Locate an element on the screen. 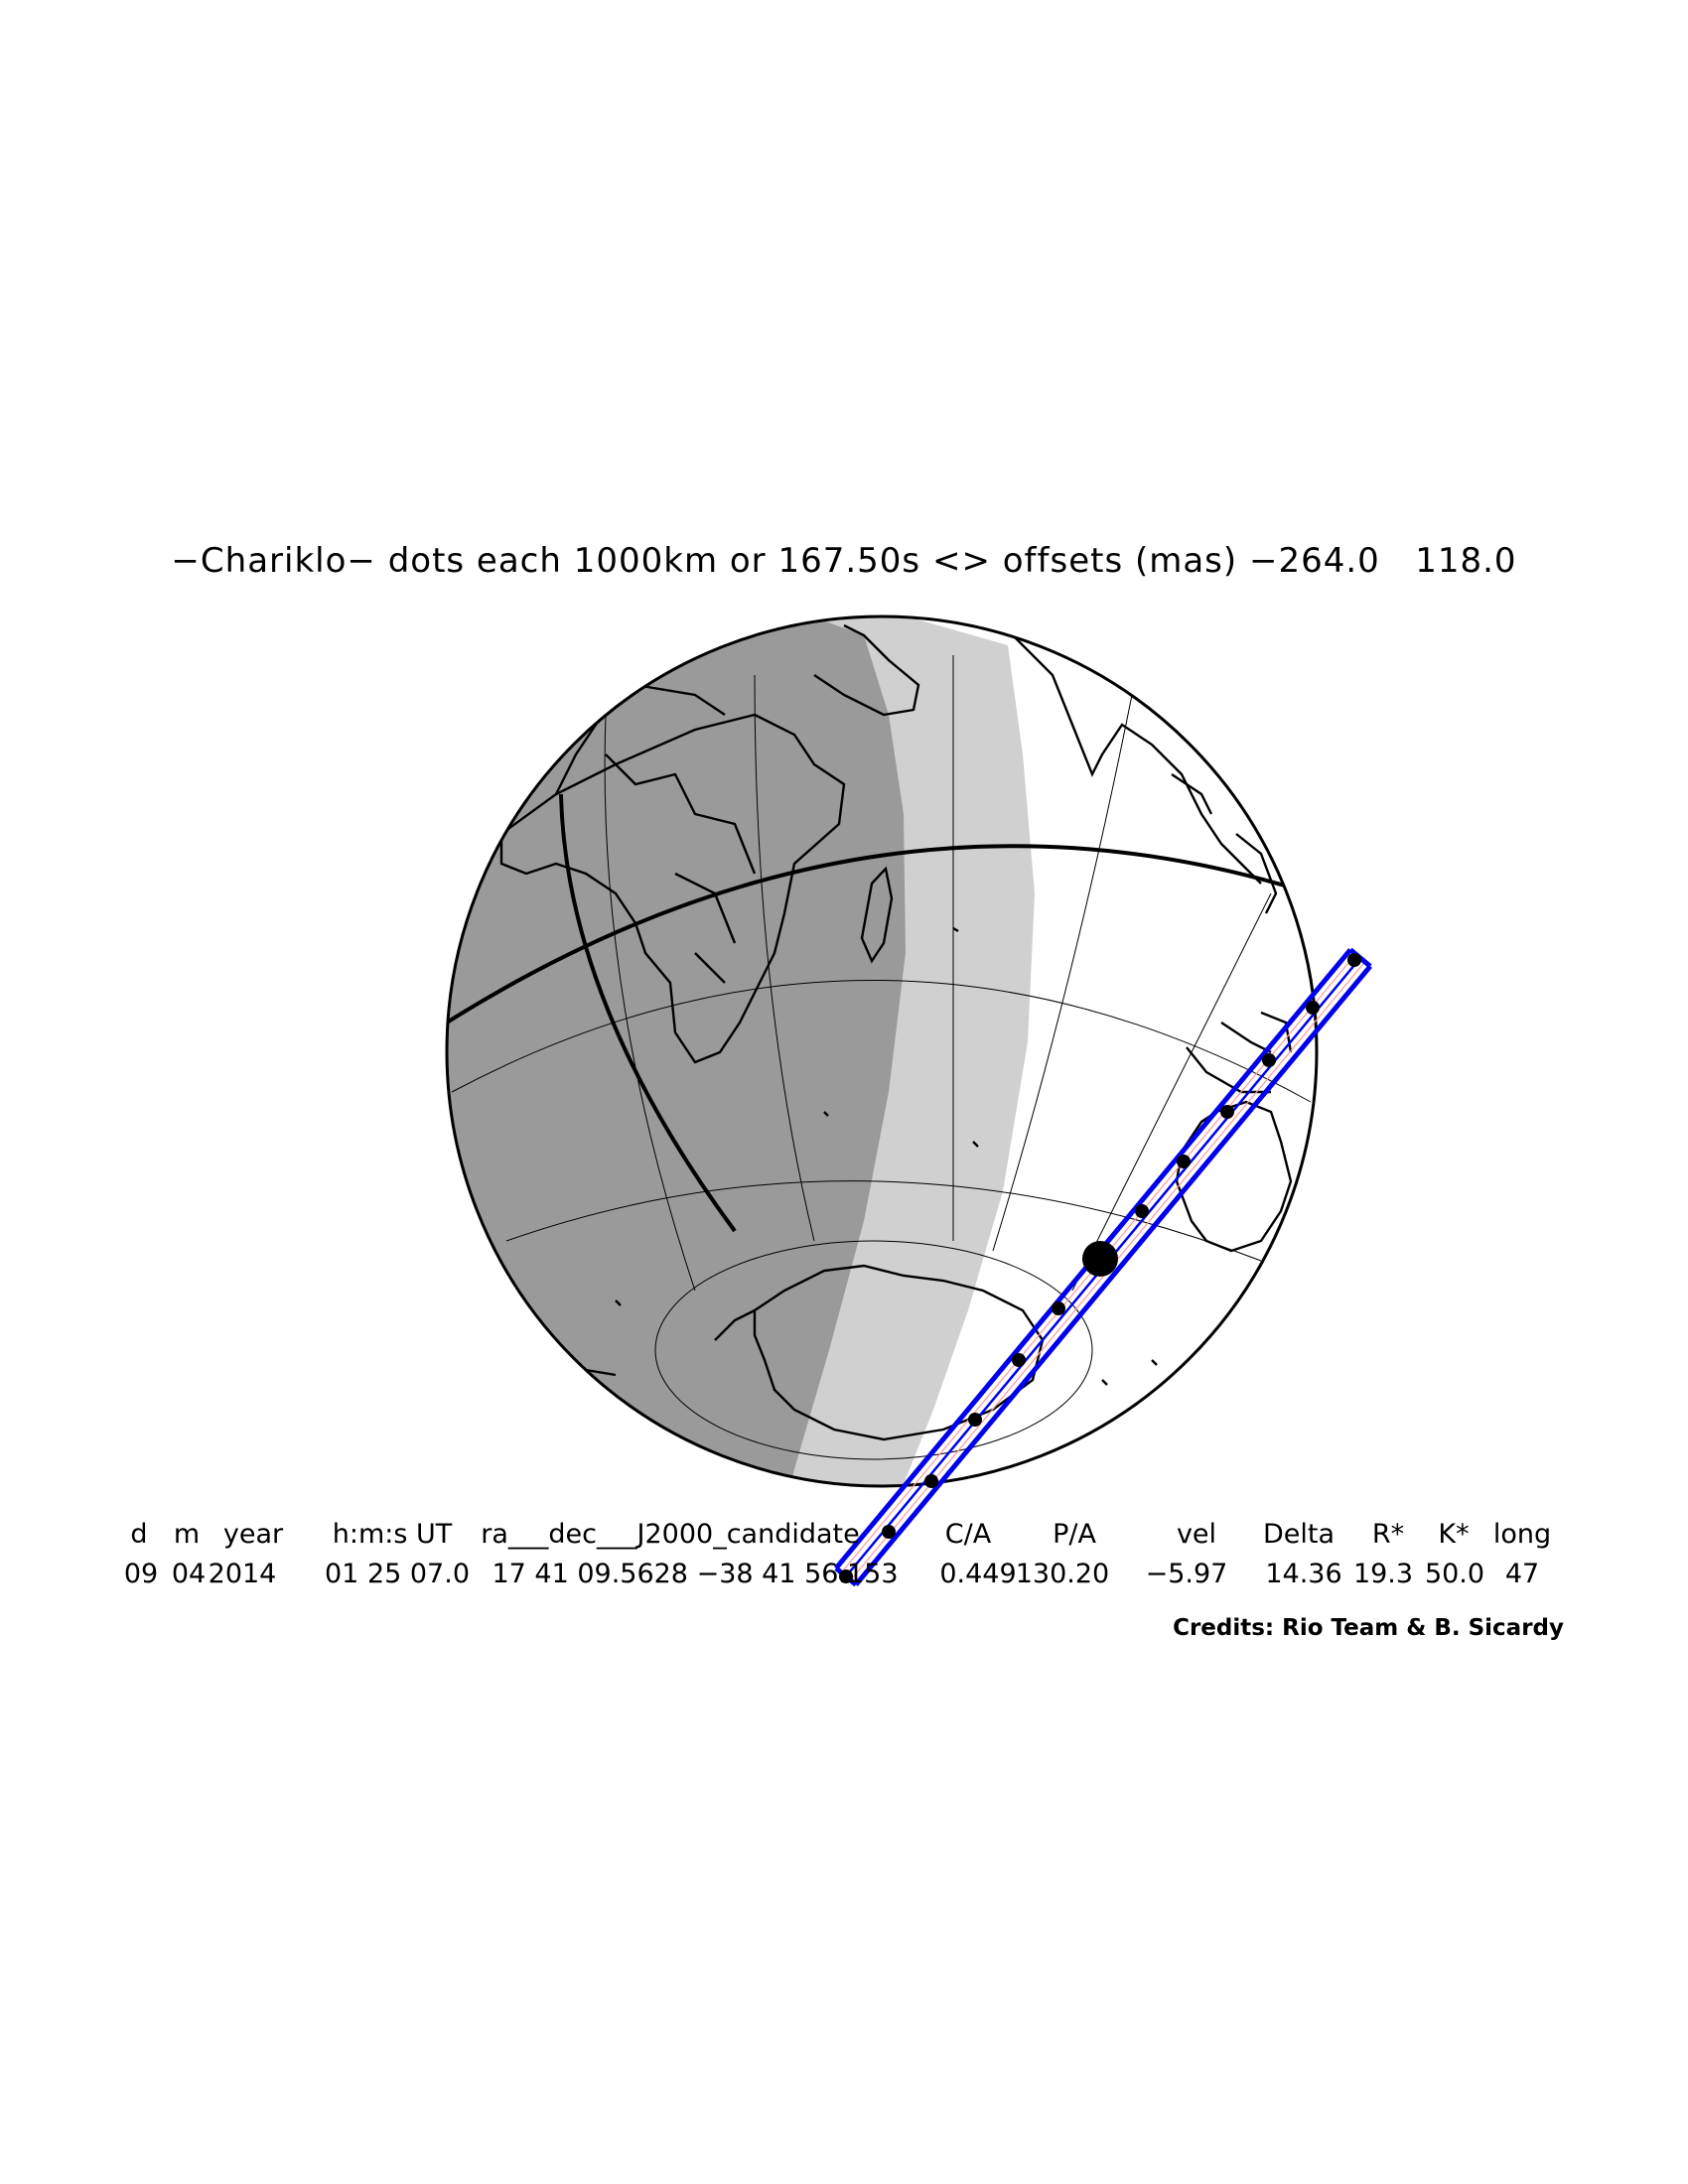 The width and height of the screenshot is (1688, 2184). value-cell-7: −5.97 is located at coordinates (1186, 1574).